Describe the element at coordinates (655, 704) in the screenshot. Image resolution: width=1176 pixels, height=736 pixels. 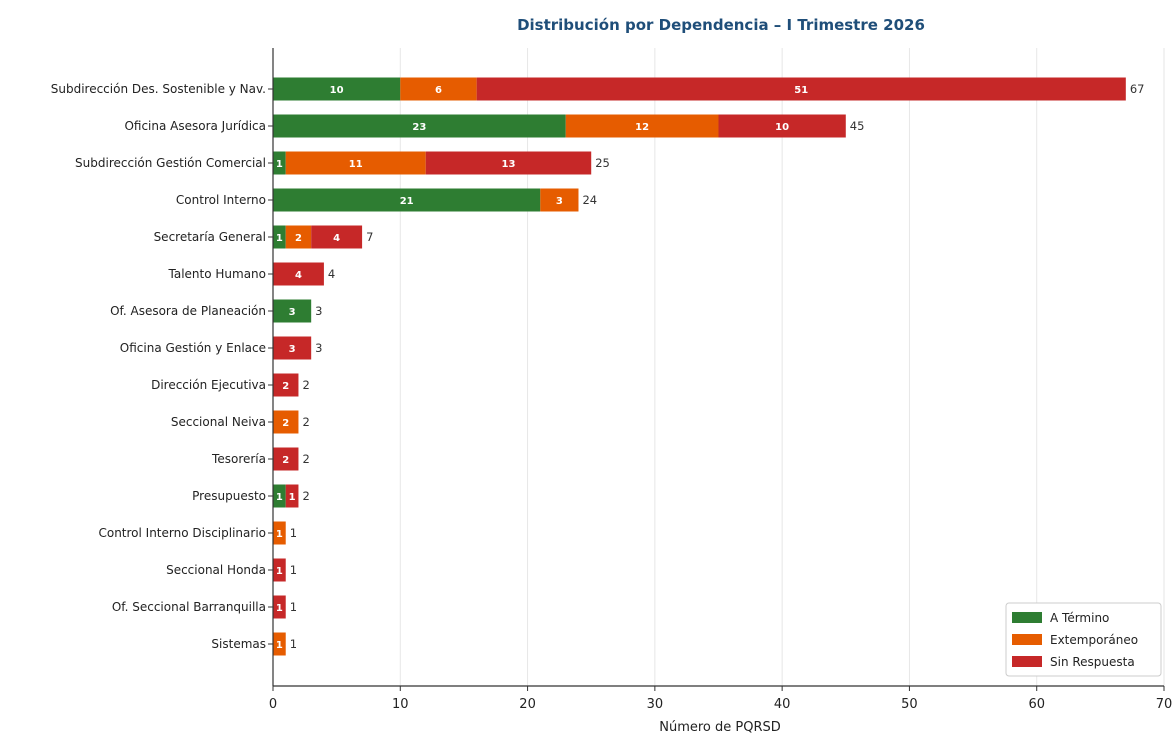
I see `x-tick-label: 30` at that location.